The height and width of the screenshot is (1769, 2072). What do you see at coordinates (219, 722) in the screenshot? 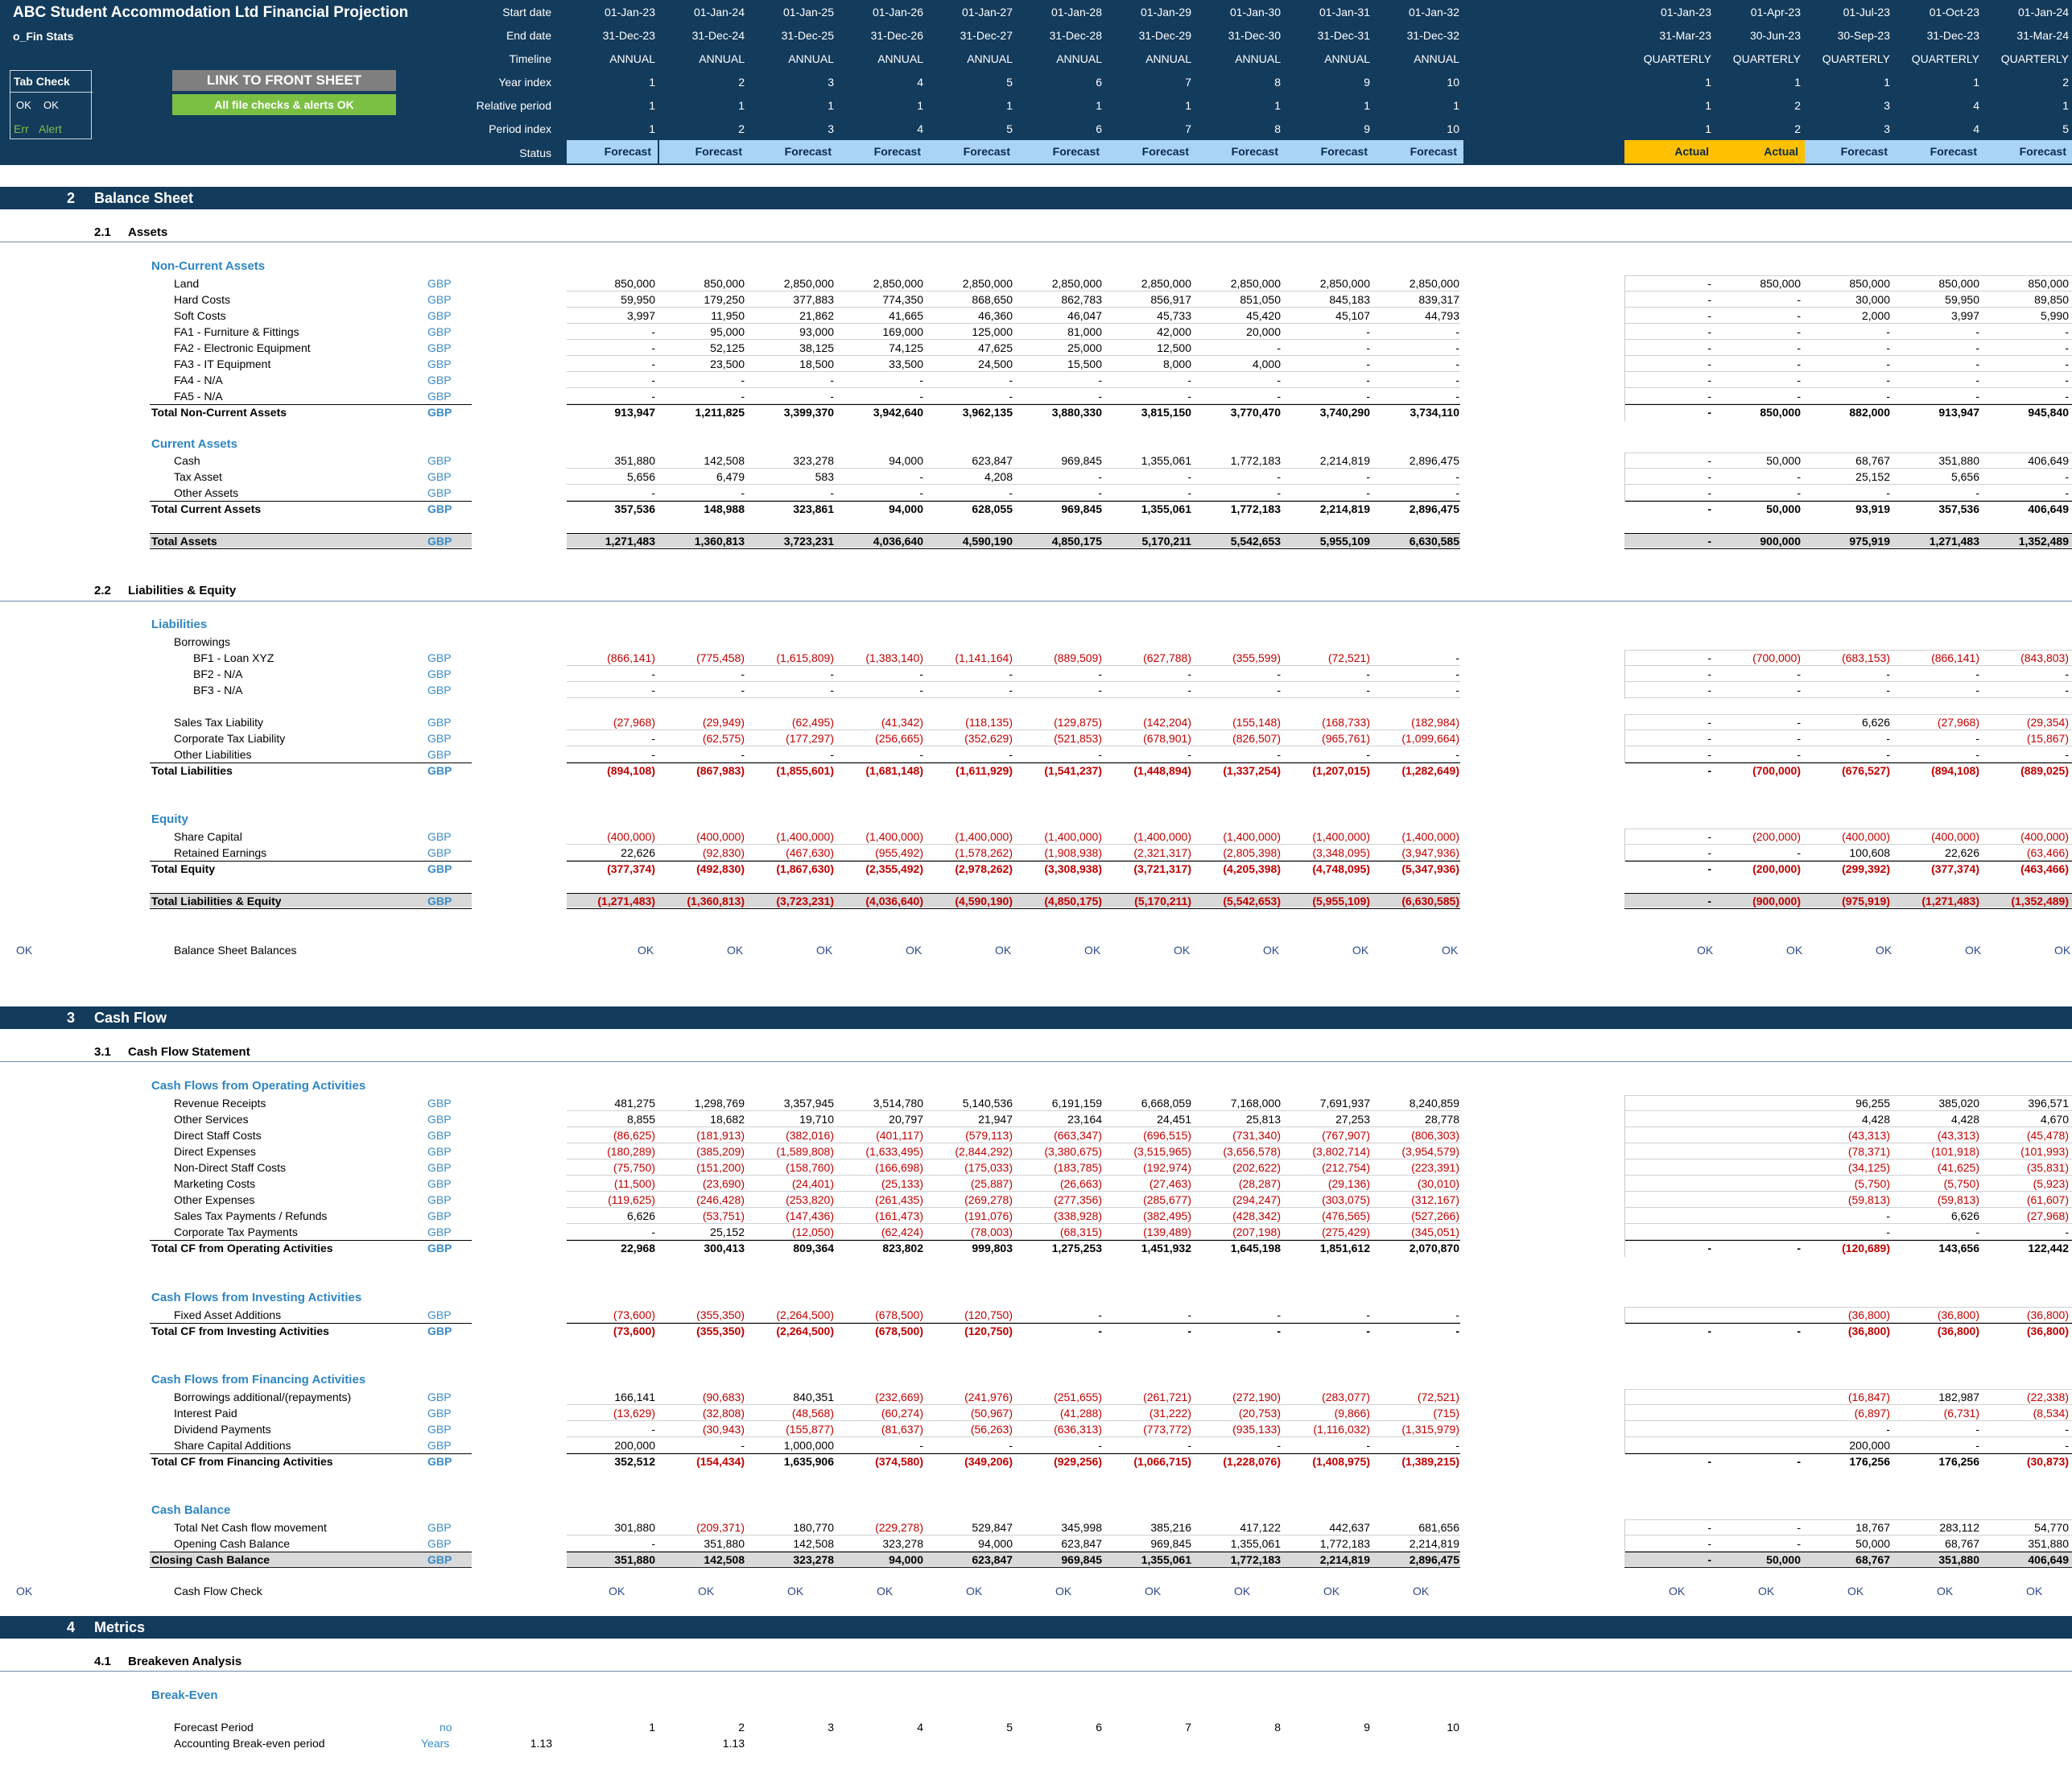
I see `row-label: Sales Tax Liability` at bounding box center [219, 722].